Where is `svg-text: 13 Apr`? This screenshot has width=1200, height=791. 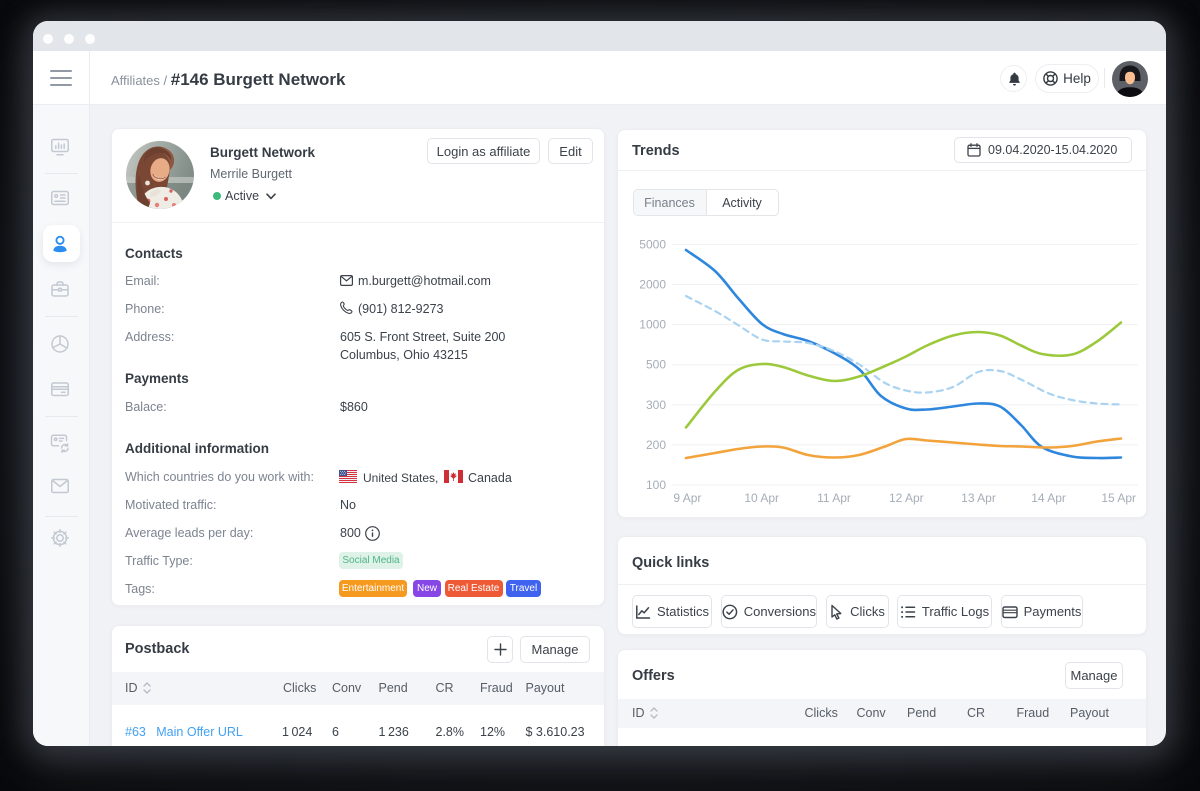
svg-text: 13 Apr is located at coordinates (978, 498).